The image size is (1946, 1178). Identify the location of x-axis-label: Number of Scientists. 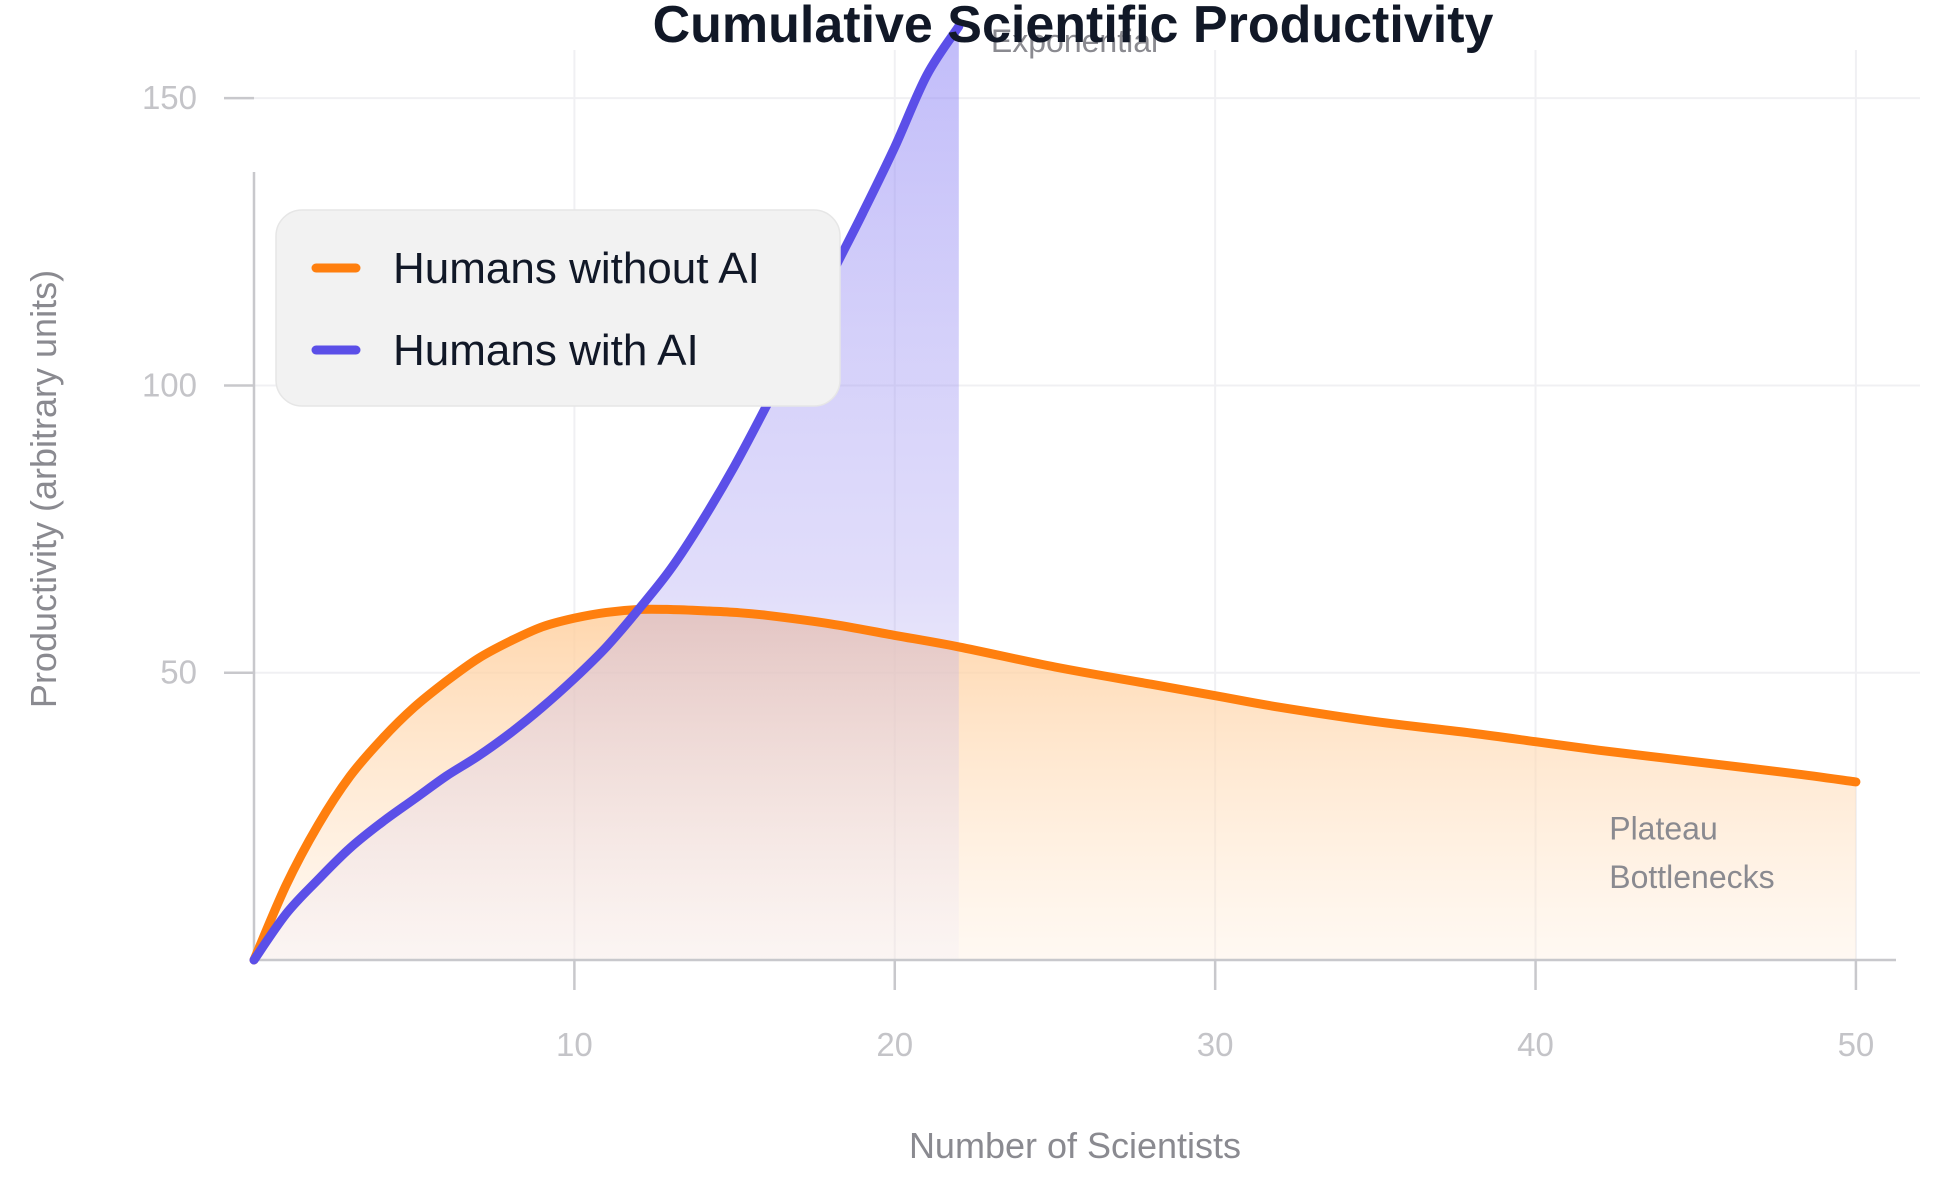
(1075, 1145).